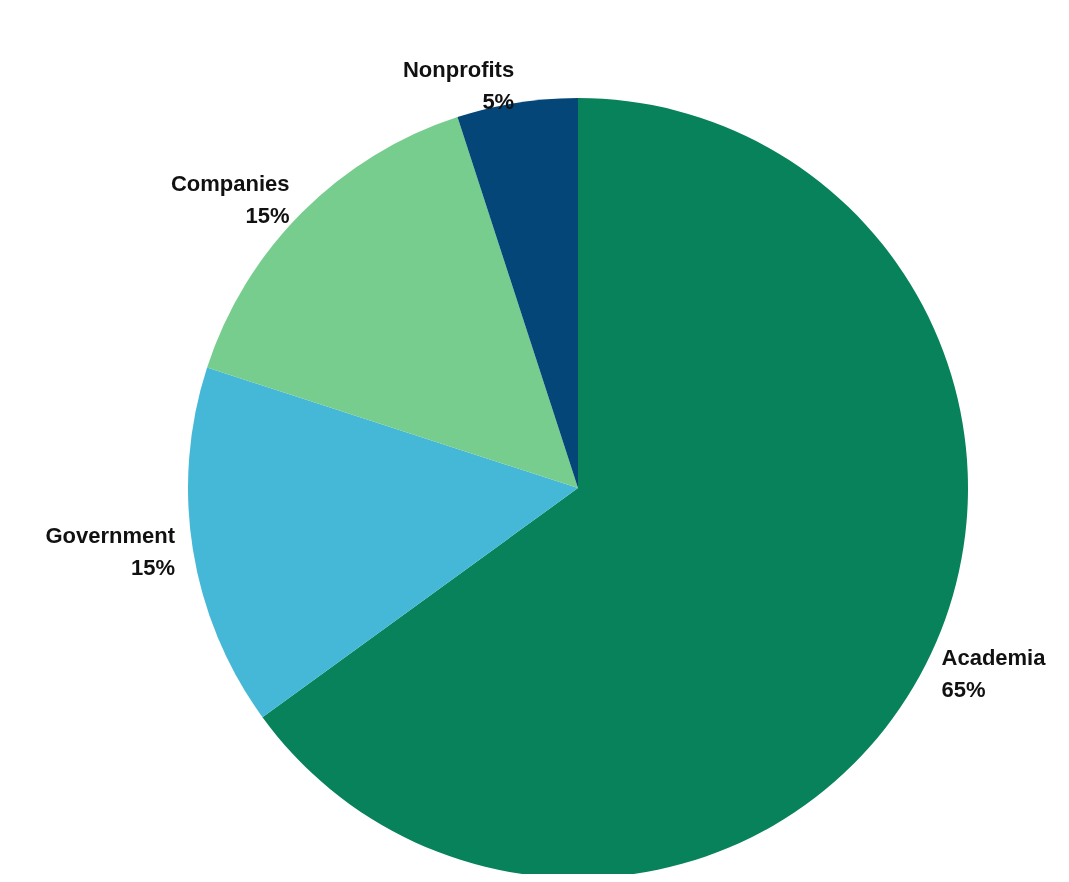 The width and height of the screenshot is (1069, 882). What do you see at coordinates (963, 689) in the screenshot?
I see `data-label: 65%` at bounding box center [963, 689].